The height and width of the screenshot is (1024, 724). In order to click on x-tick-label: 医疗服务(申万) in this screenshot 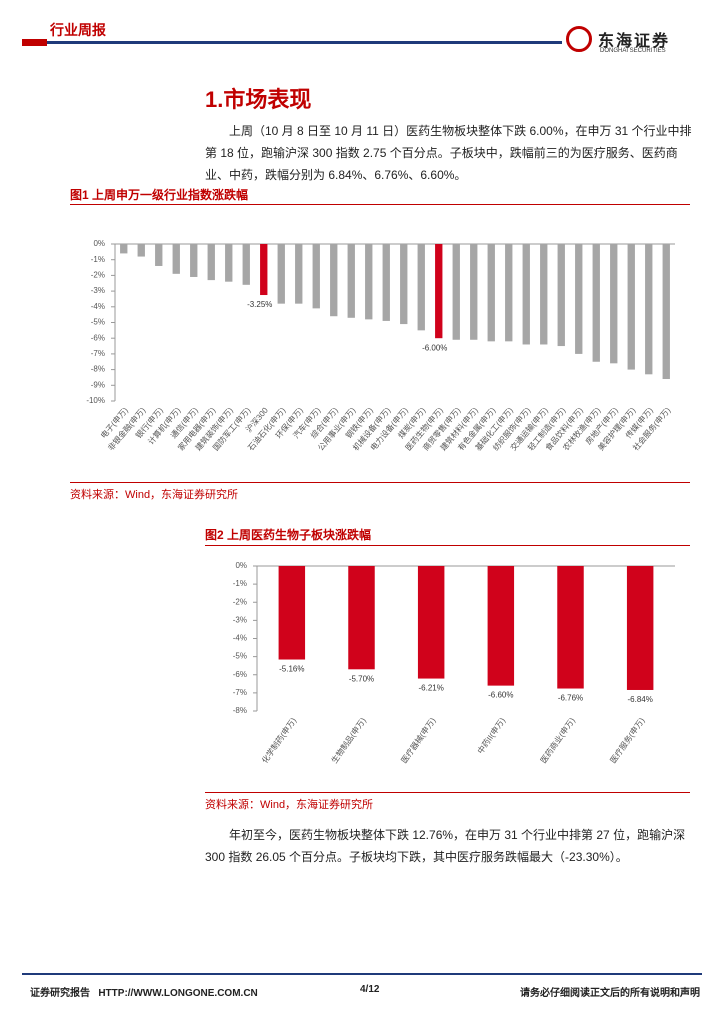, I will do `click(627, 740)`.